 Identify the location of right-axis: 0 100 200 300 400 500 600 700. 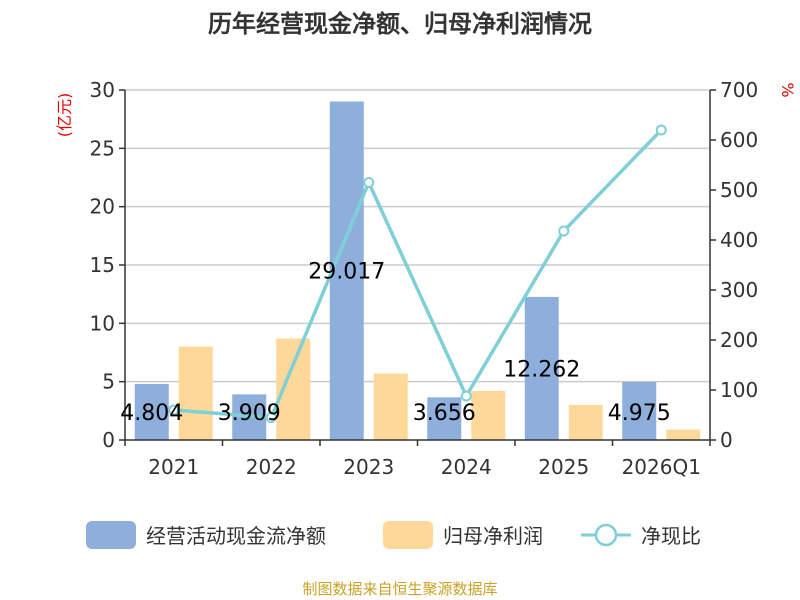
(733, 265).